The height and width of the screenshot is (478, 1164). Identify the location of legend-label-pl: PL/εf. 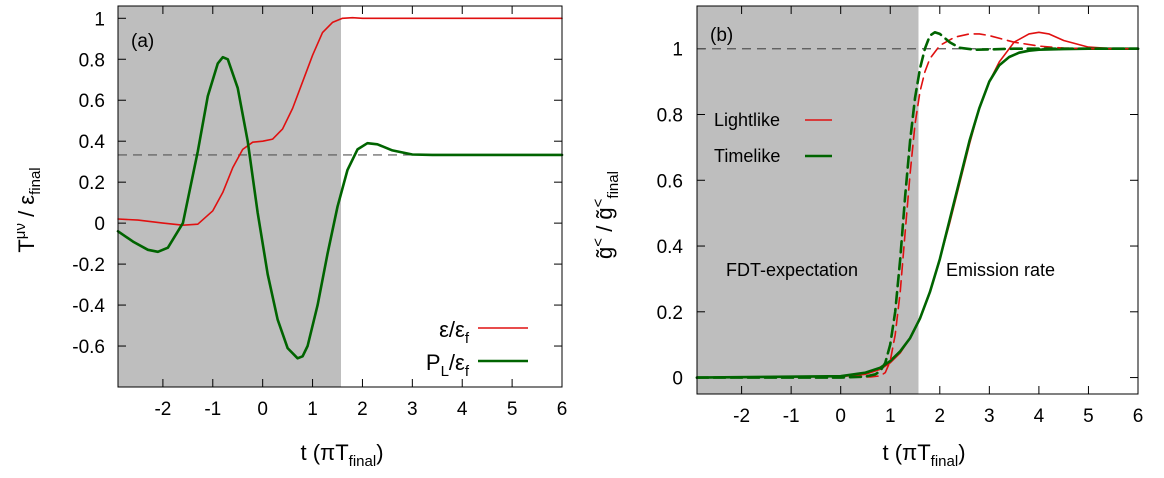
(448, 365).